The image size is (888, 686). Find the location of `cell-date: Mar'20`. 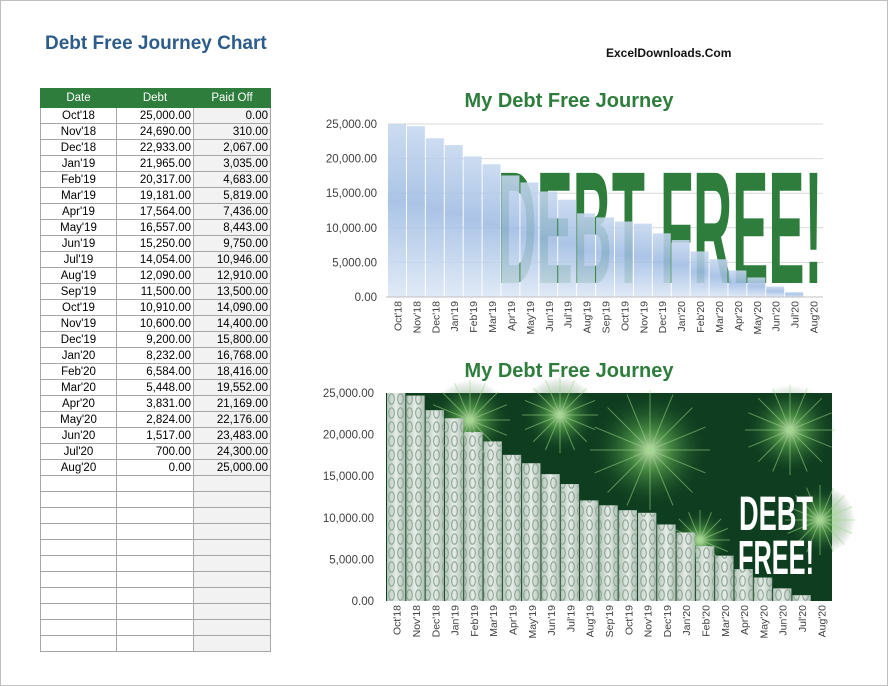

cell-date: Mar'20 is located at coordinates (78, 387).